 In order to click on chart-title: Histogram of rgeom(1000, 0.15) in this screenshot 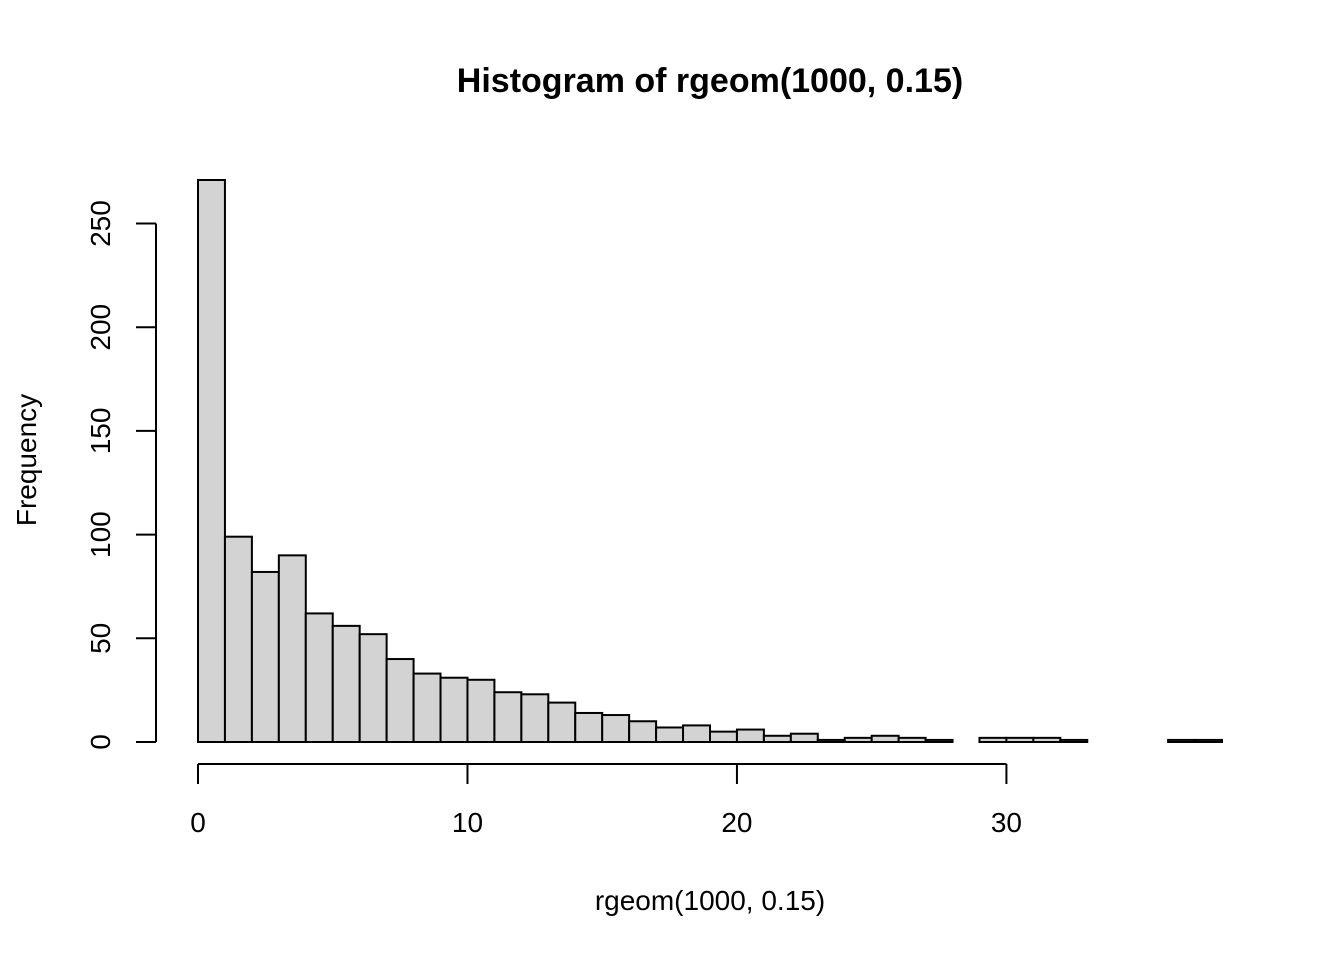, I will do `click(710, 81)`.